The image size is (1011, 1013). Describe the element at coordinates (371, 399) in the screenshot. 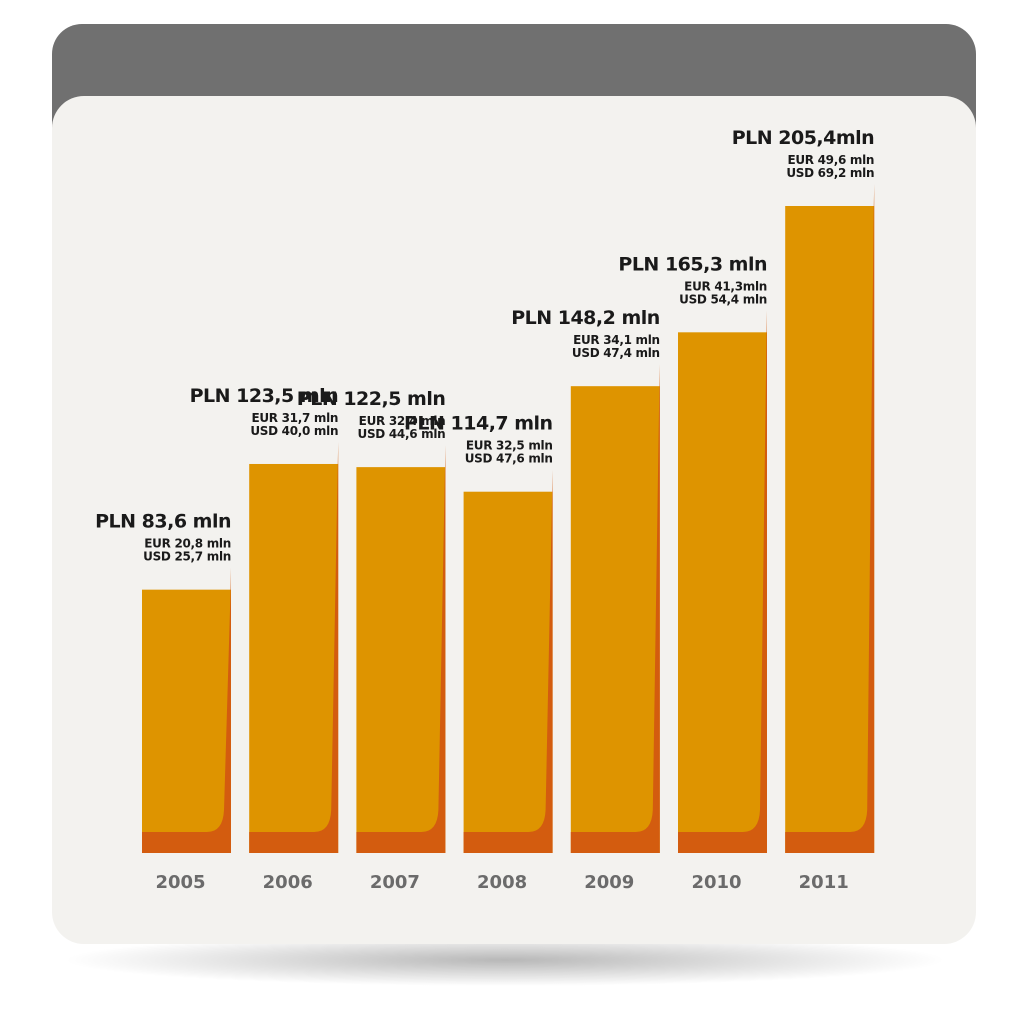

I see `pln-value-label: PLN 122,5 mln` at that location.